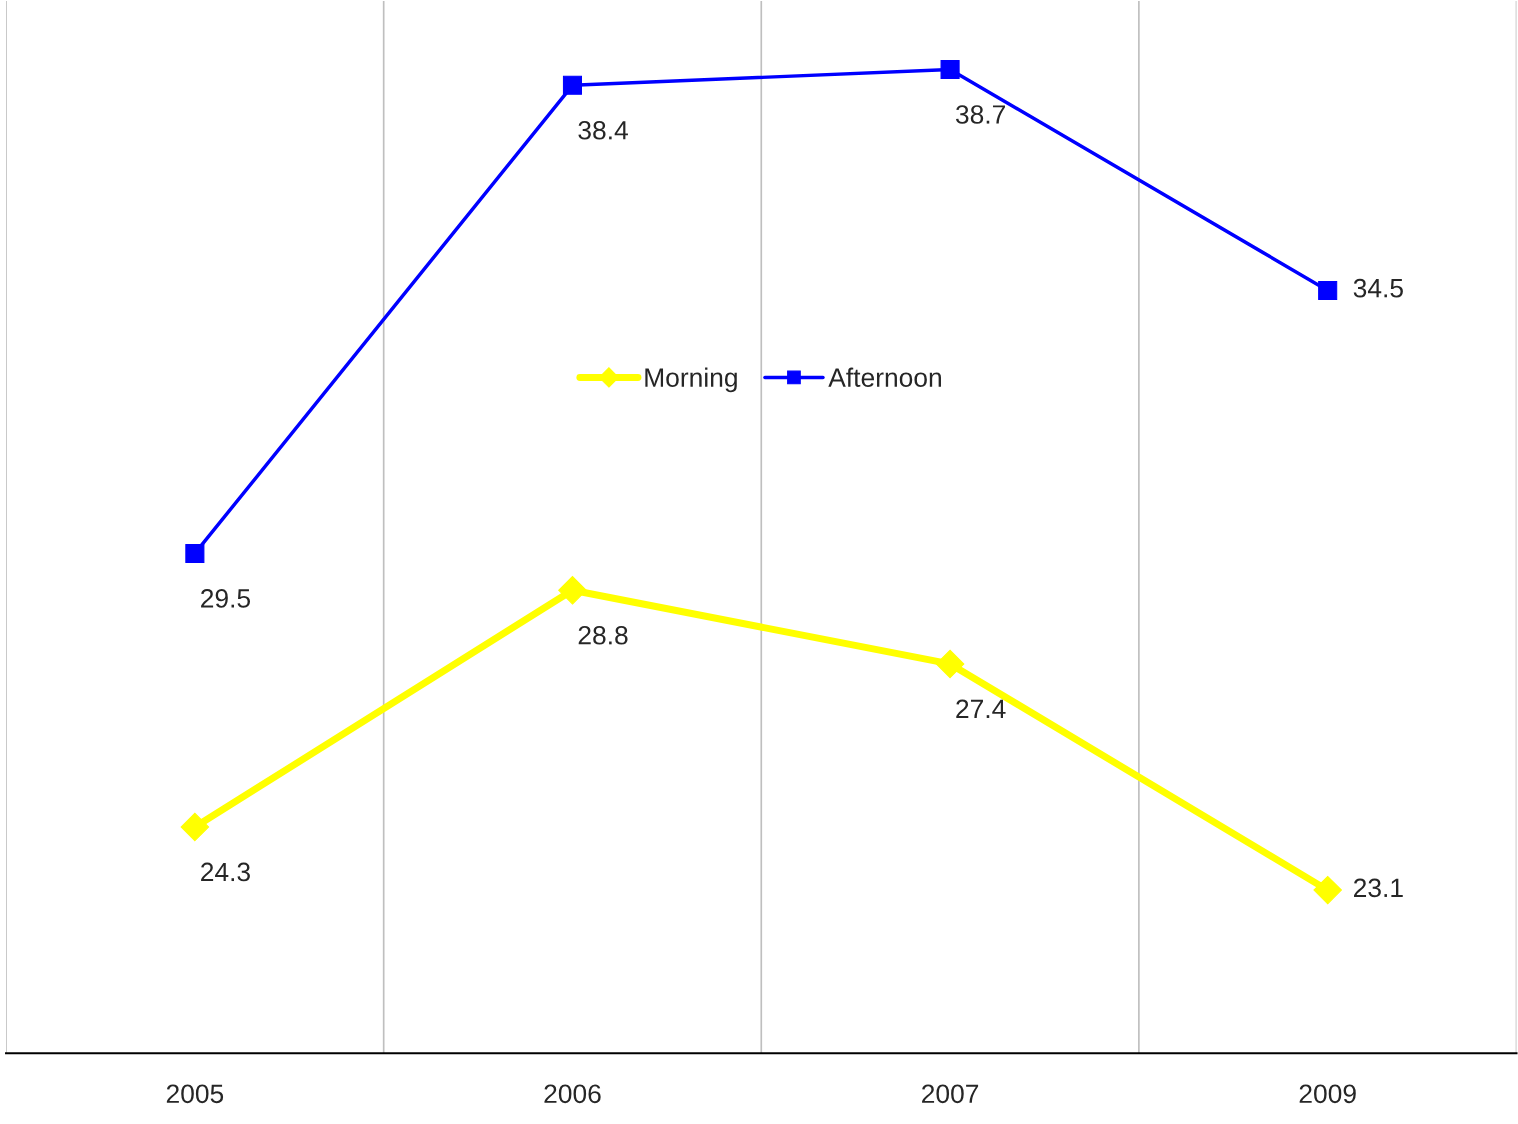  I want to click on data-label: 38.4, so click(603, 130).